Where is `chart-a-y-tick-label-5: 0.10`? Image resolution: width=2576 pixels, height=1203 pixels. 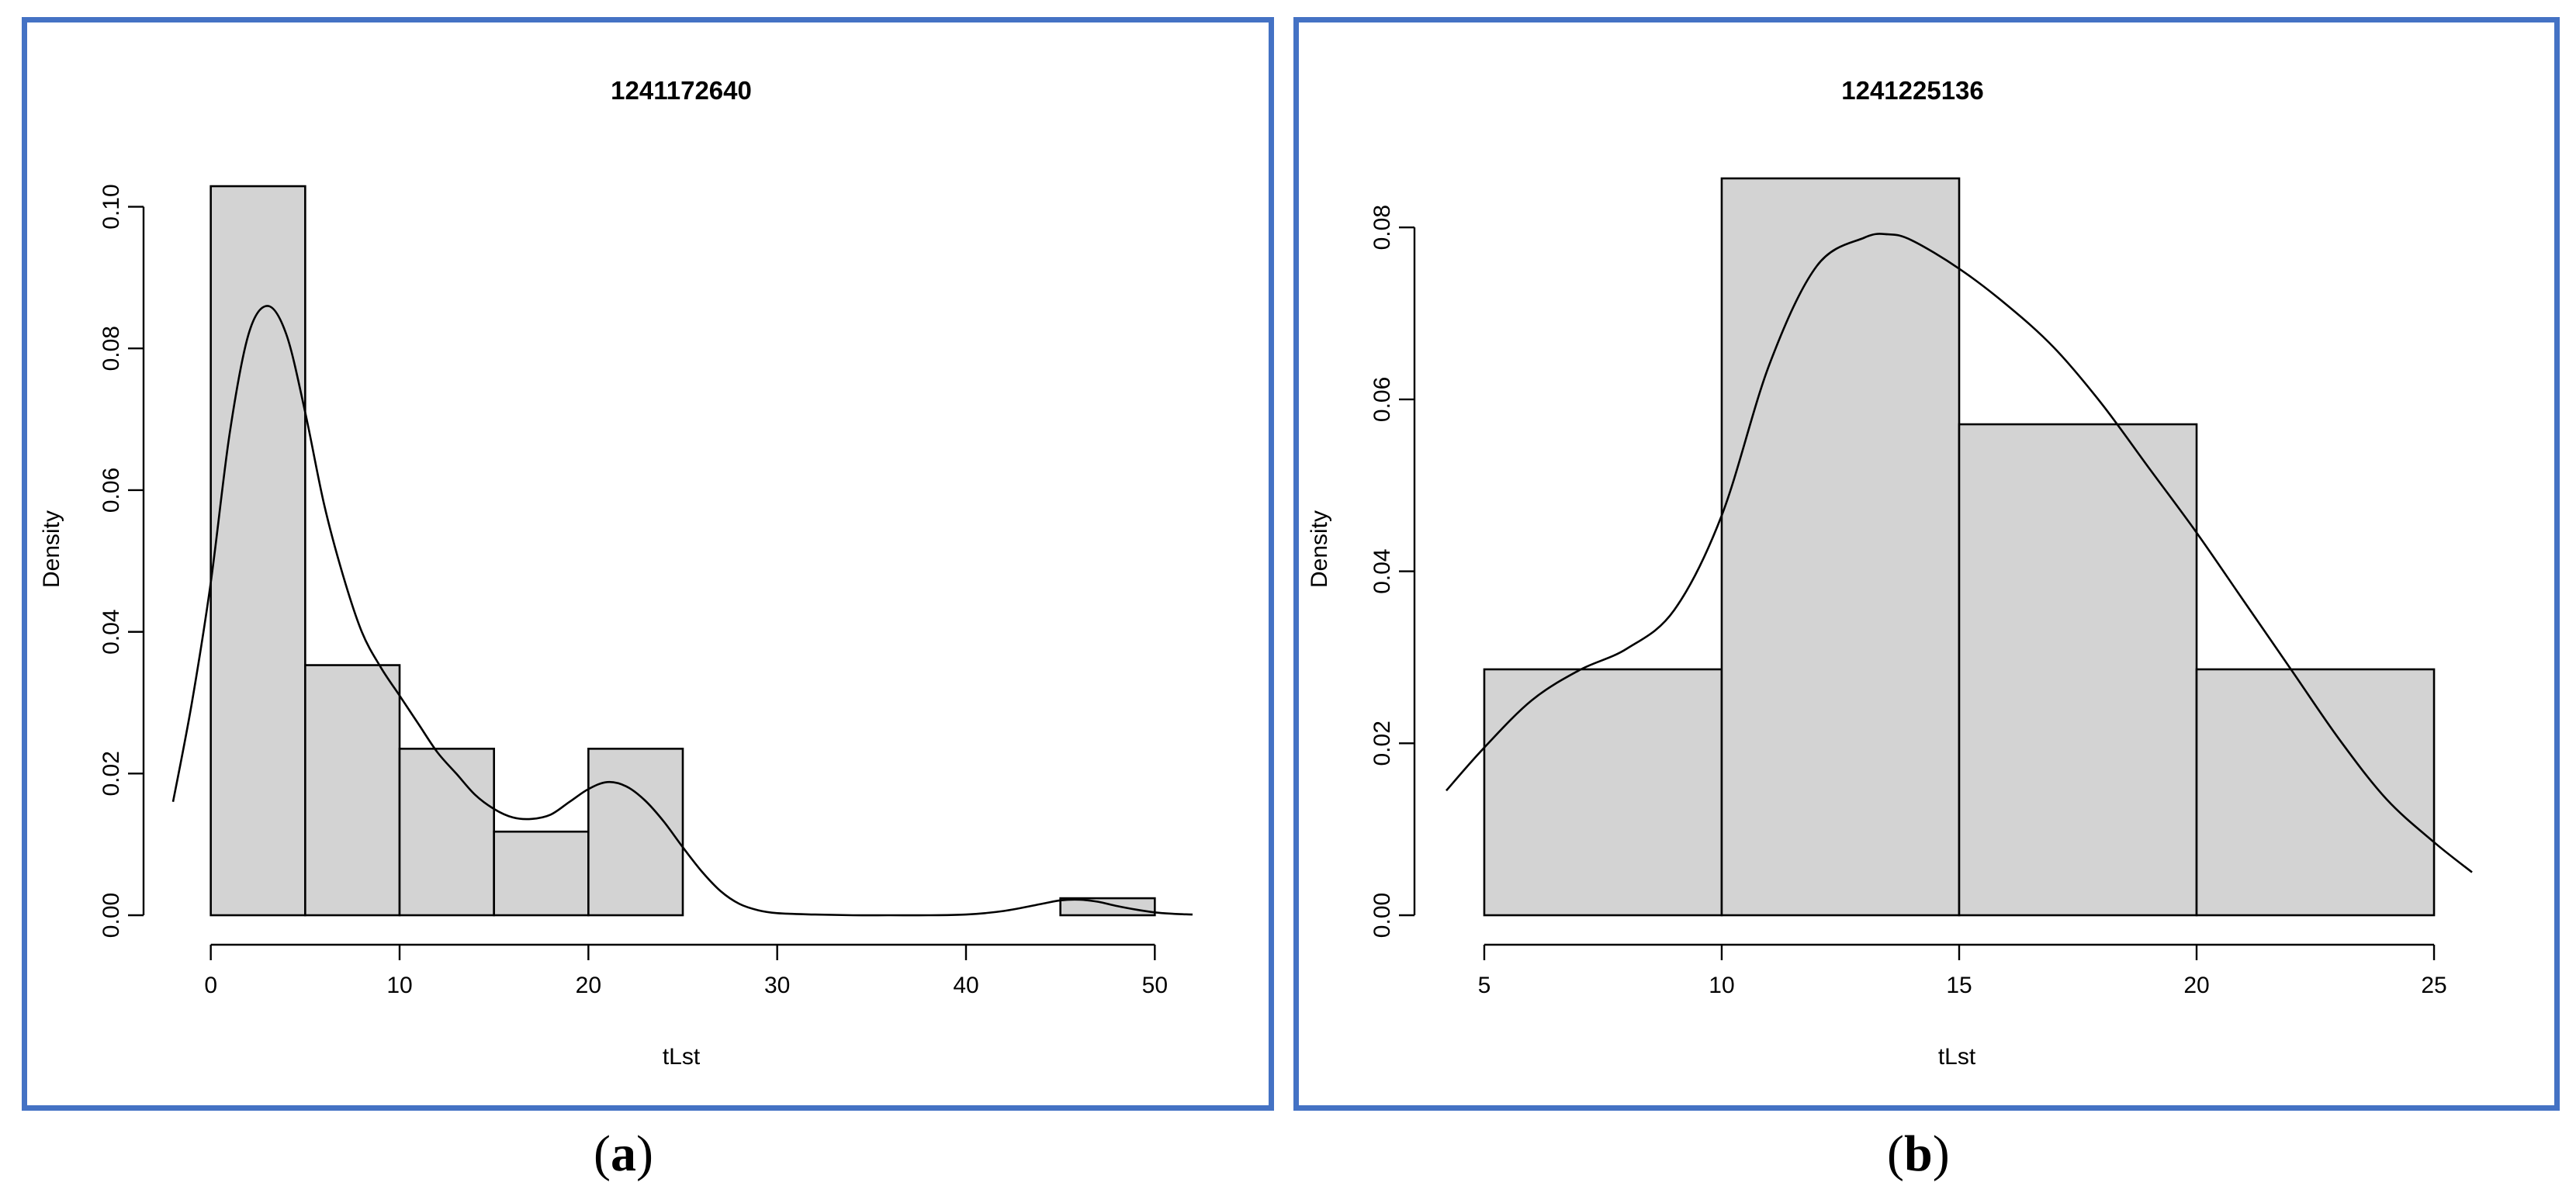
chart-a-y-tick-label-5: 0.10 is located at coordinates (111, 206).